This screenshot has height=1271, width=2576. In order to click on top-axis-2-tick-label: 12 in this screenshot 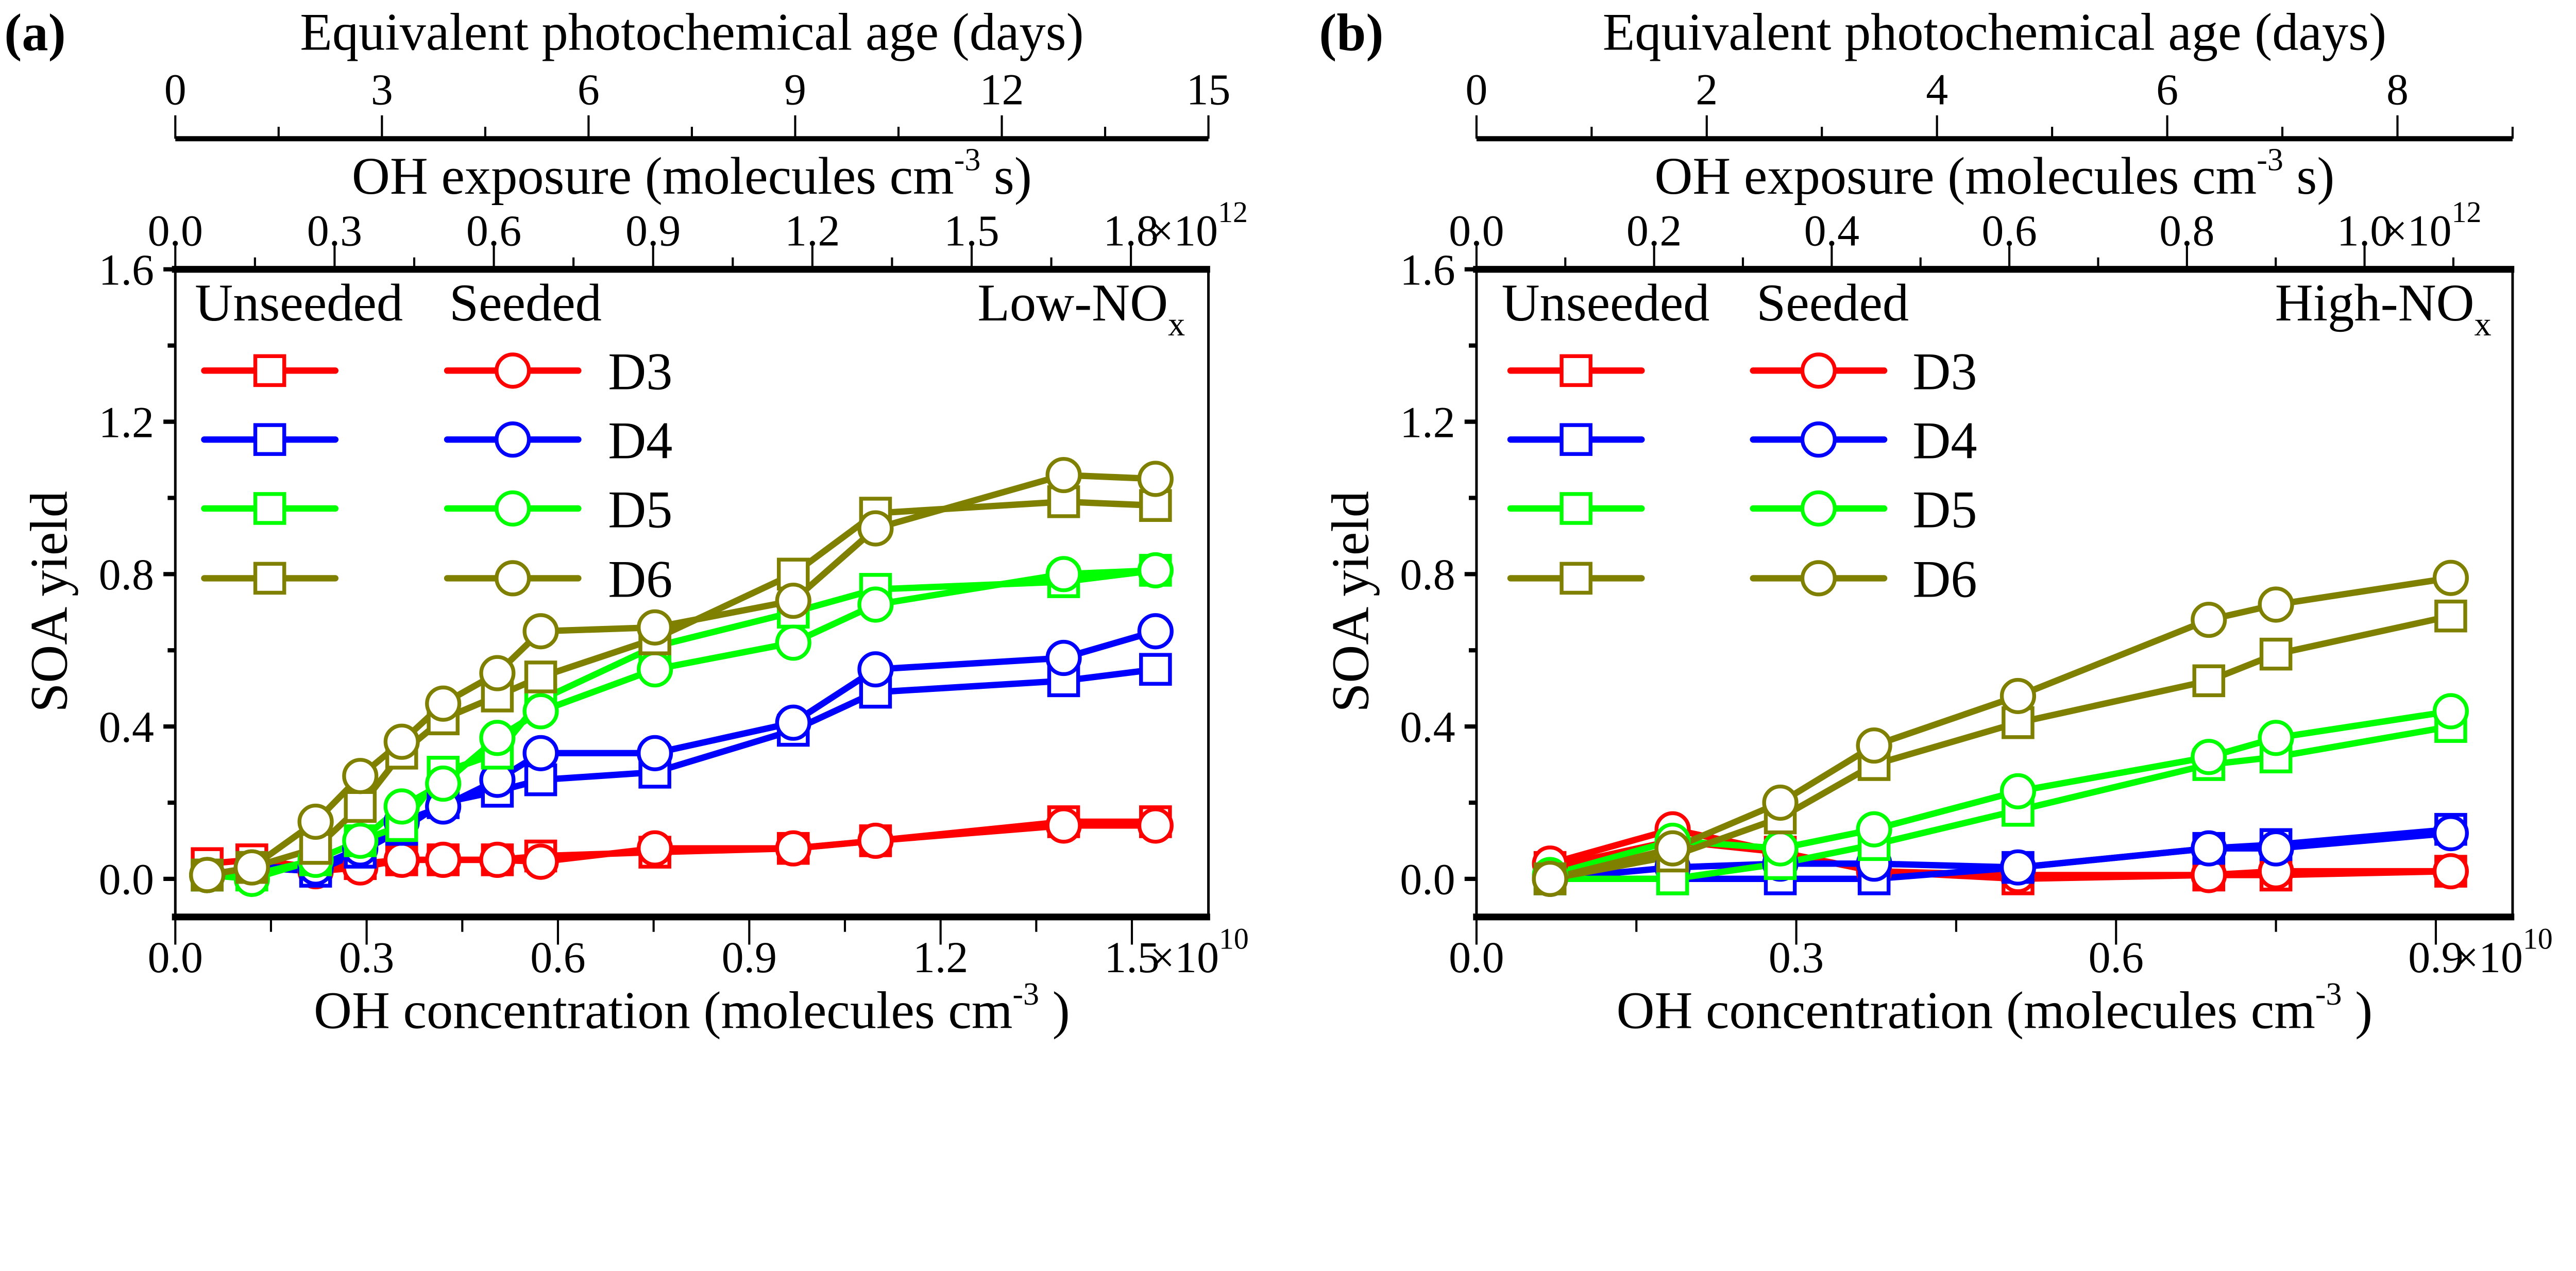, I will do `click(1002, 89)`.